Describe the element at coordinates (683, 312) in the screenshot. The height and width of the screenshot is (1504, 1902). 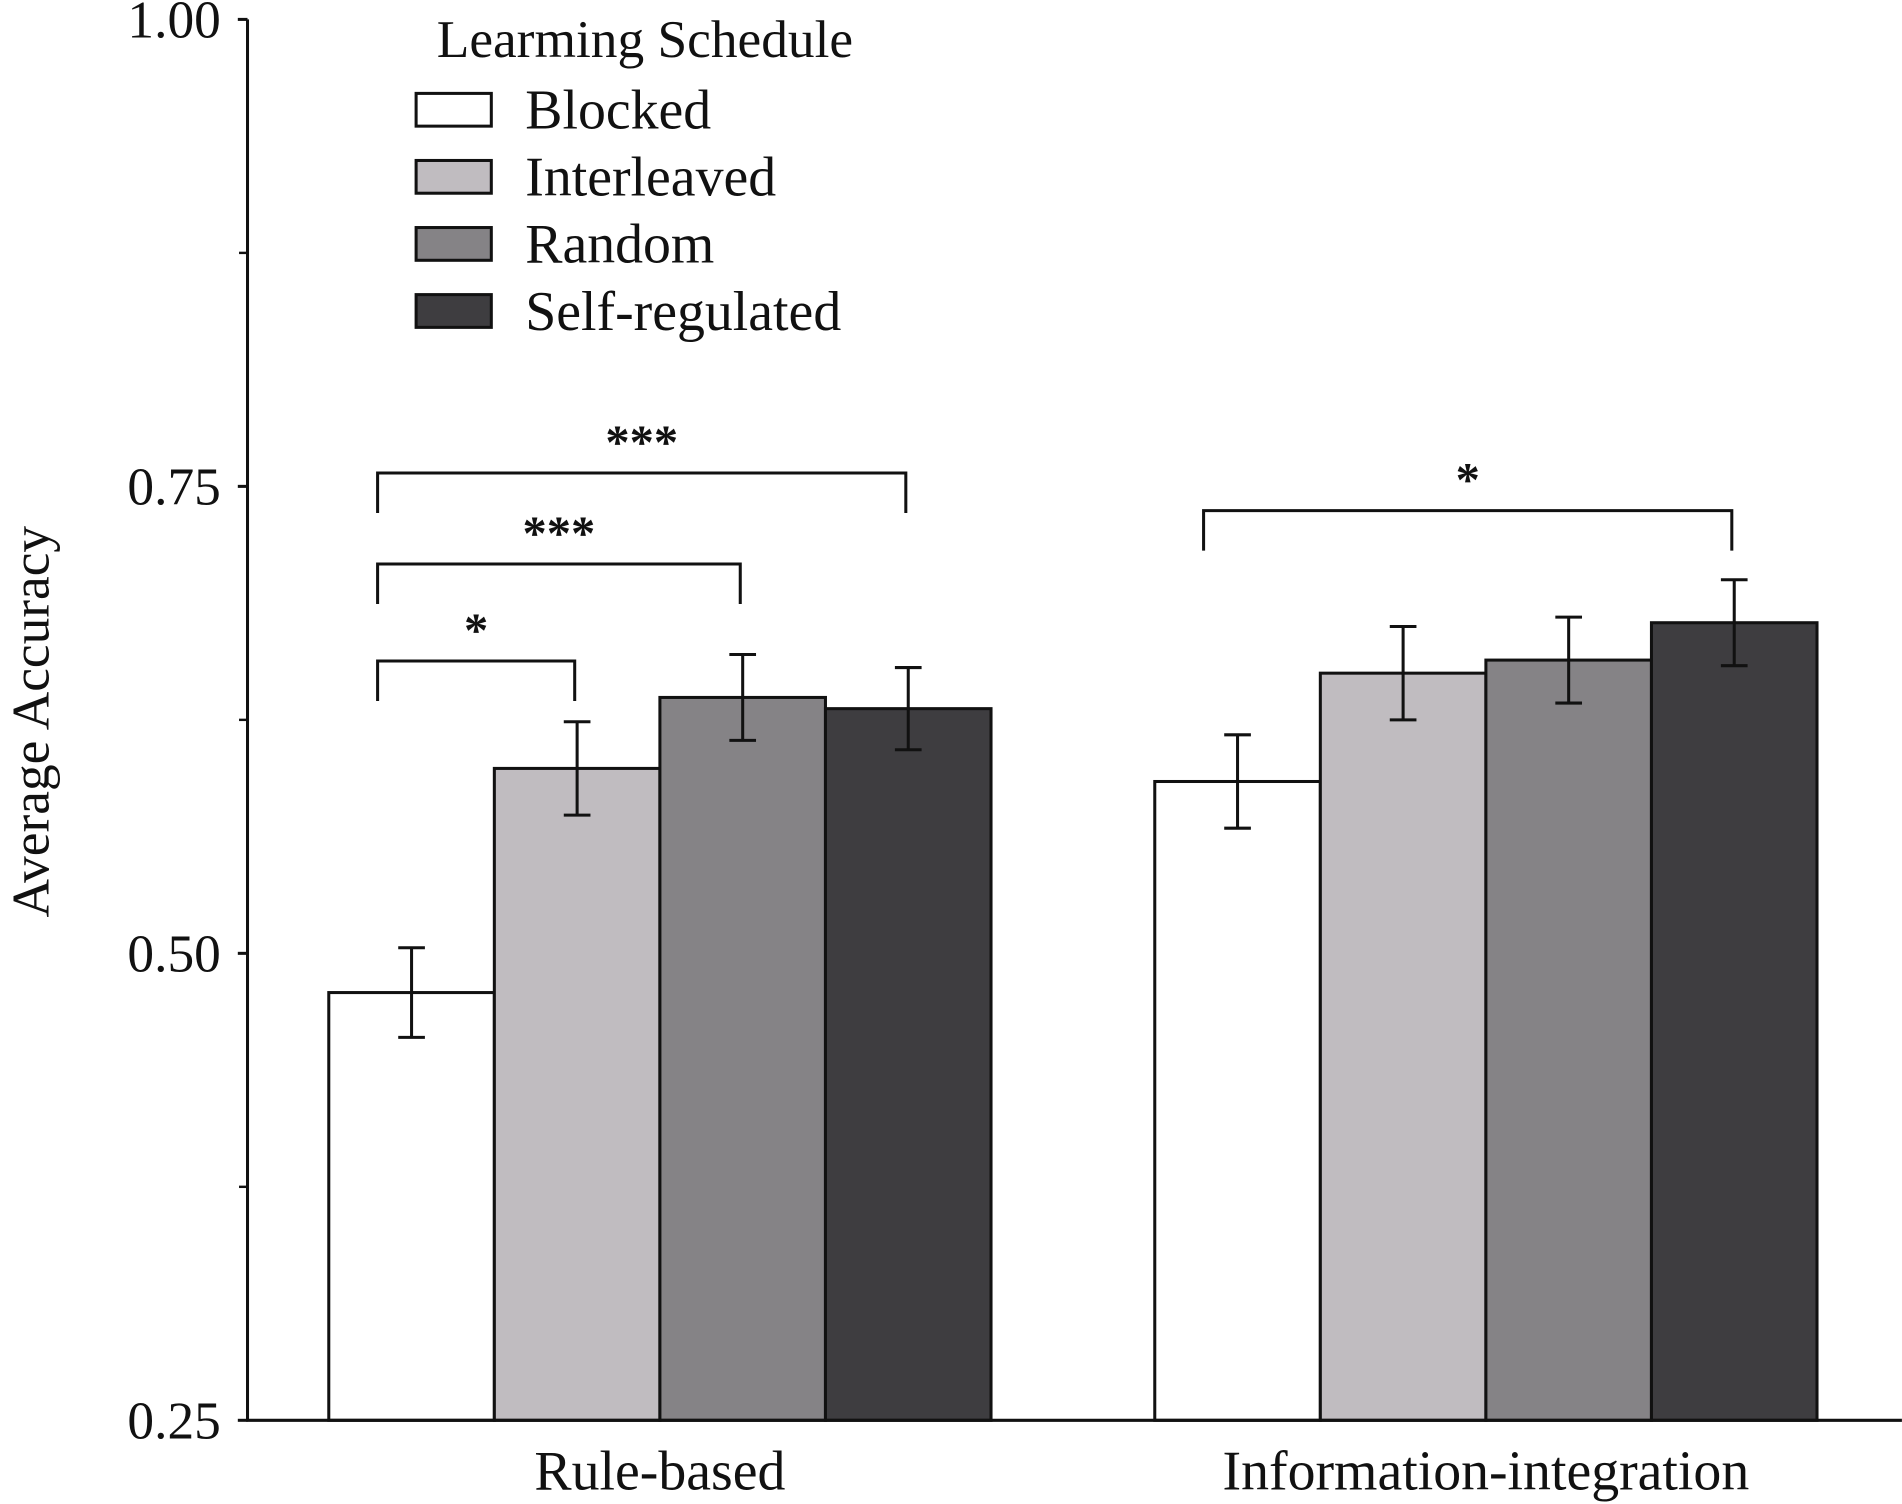
I see `legend-label: Self-regulated` at that location.